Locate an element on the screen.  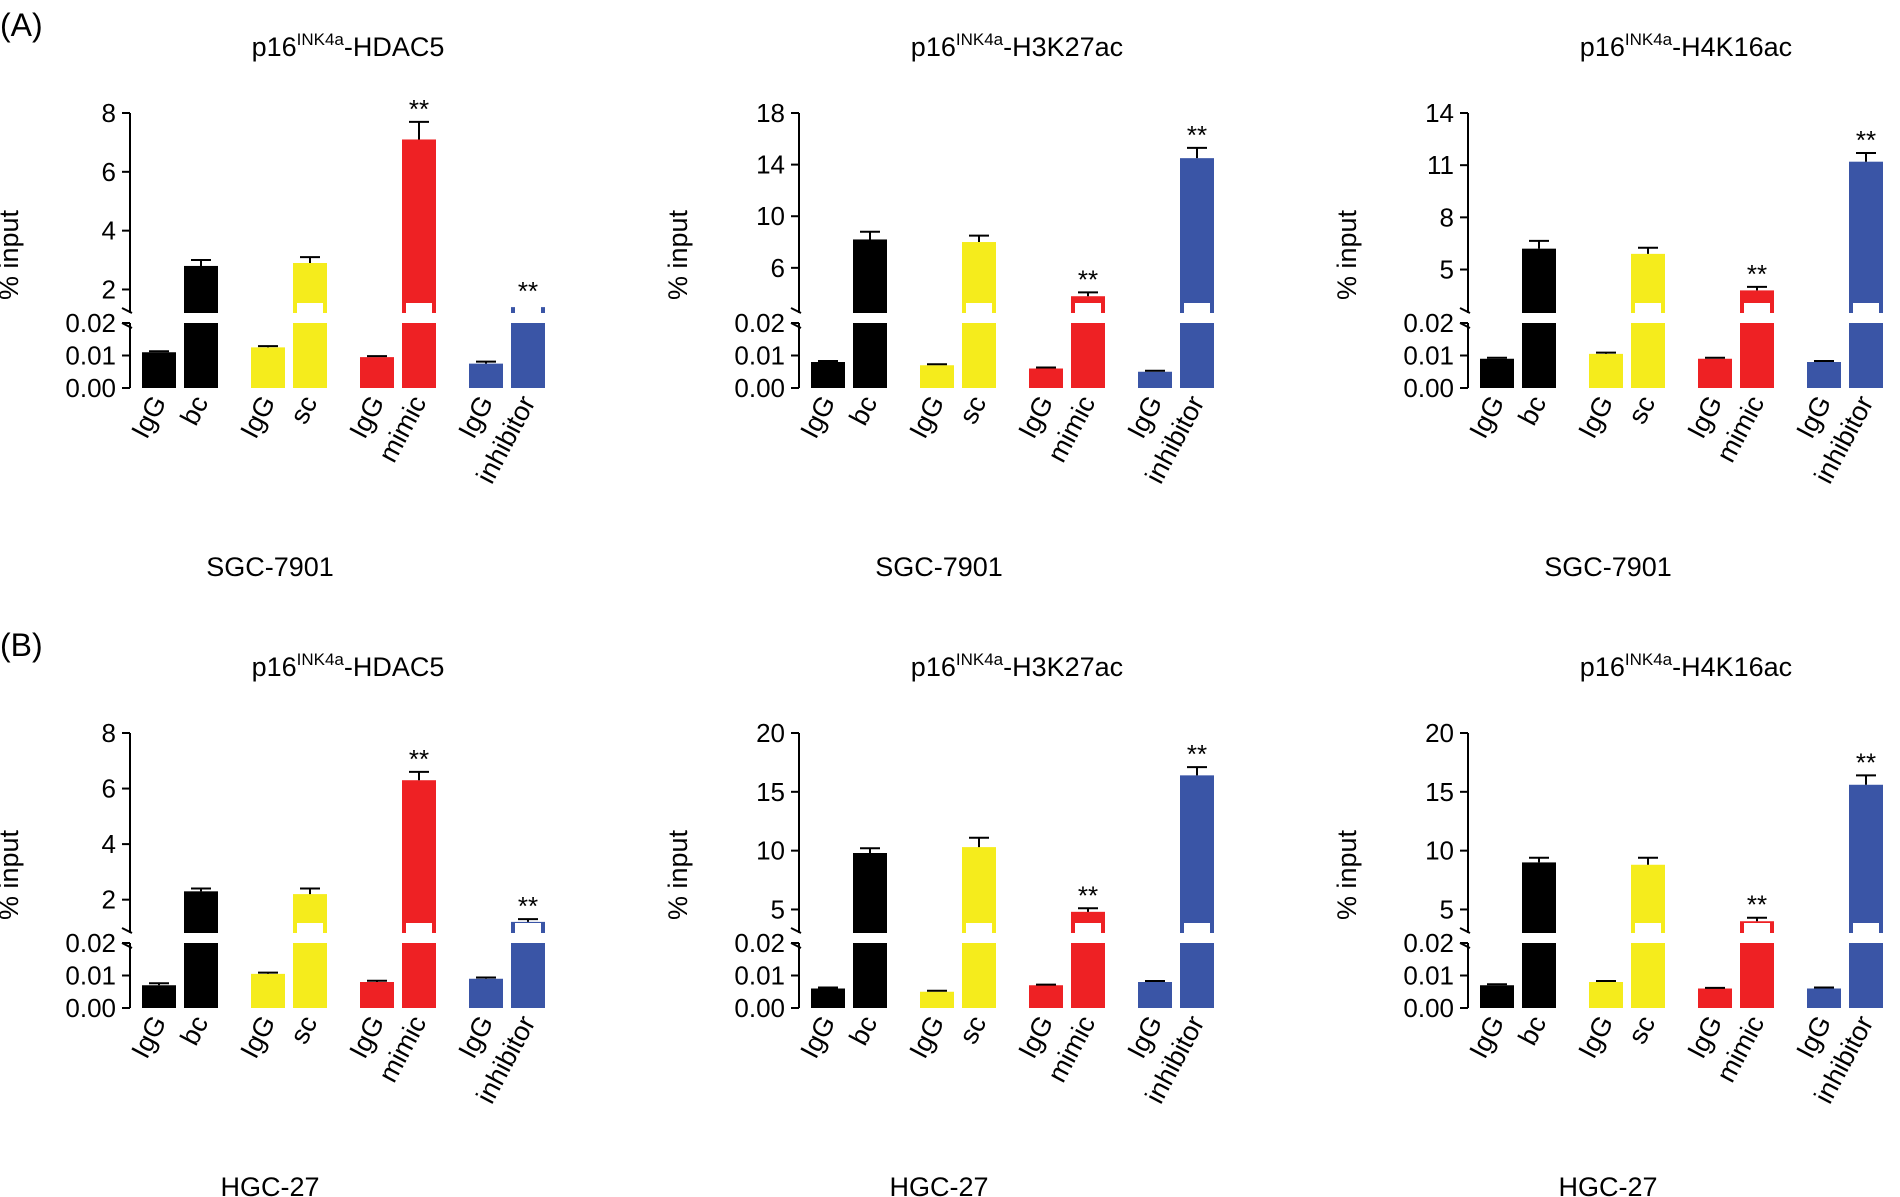
x-tick-label: IgG is located at coordinates (817, 1037).